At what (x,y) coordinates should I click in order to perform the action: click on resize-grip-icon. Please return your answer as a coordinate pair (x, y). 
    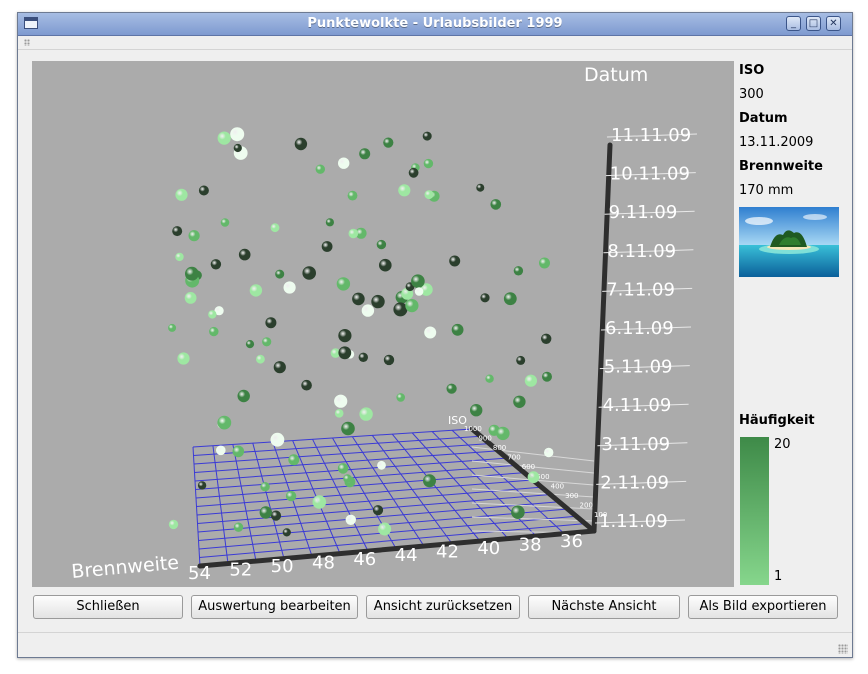
    Looking at the image, I should click on (843, 649).